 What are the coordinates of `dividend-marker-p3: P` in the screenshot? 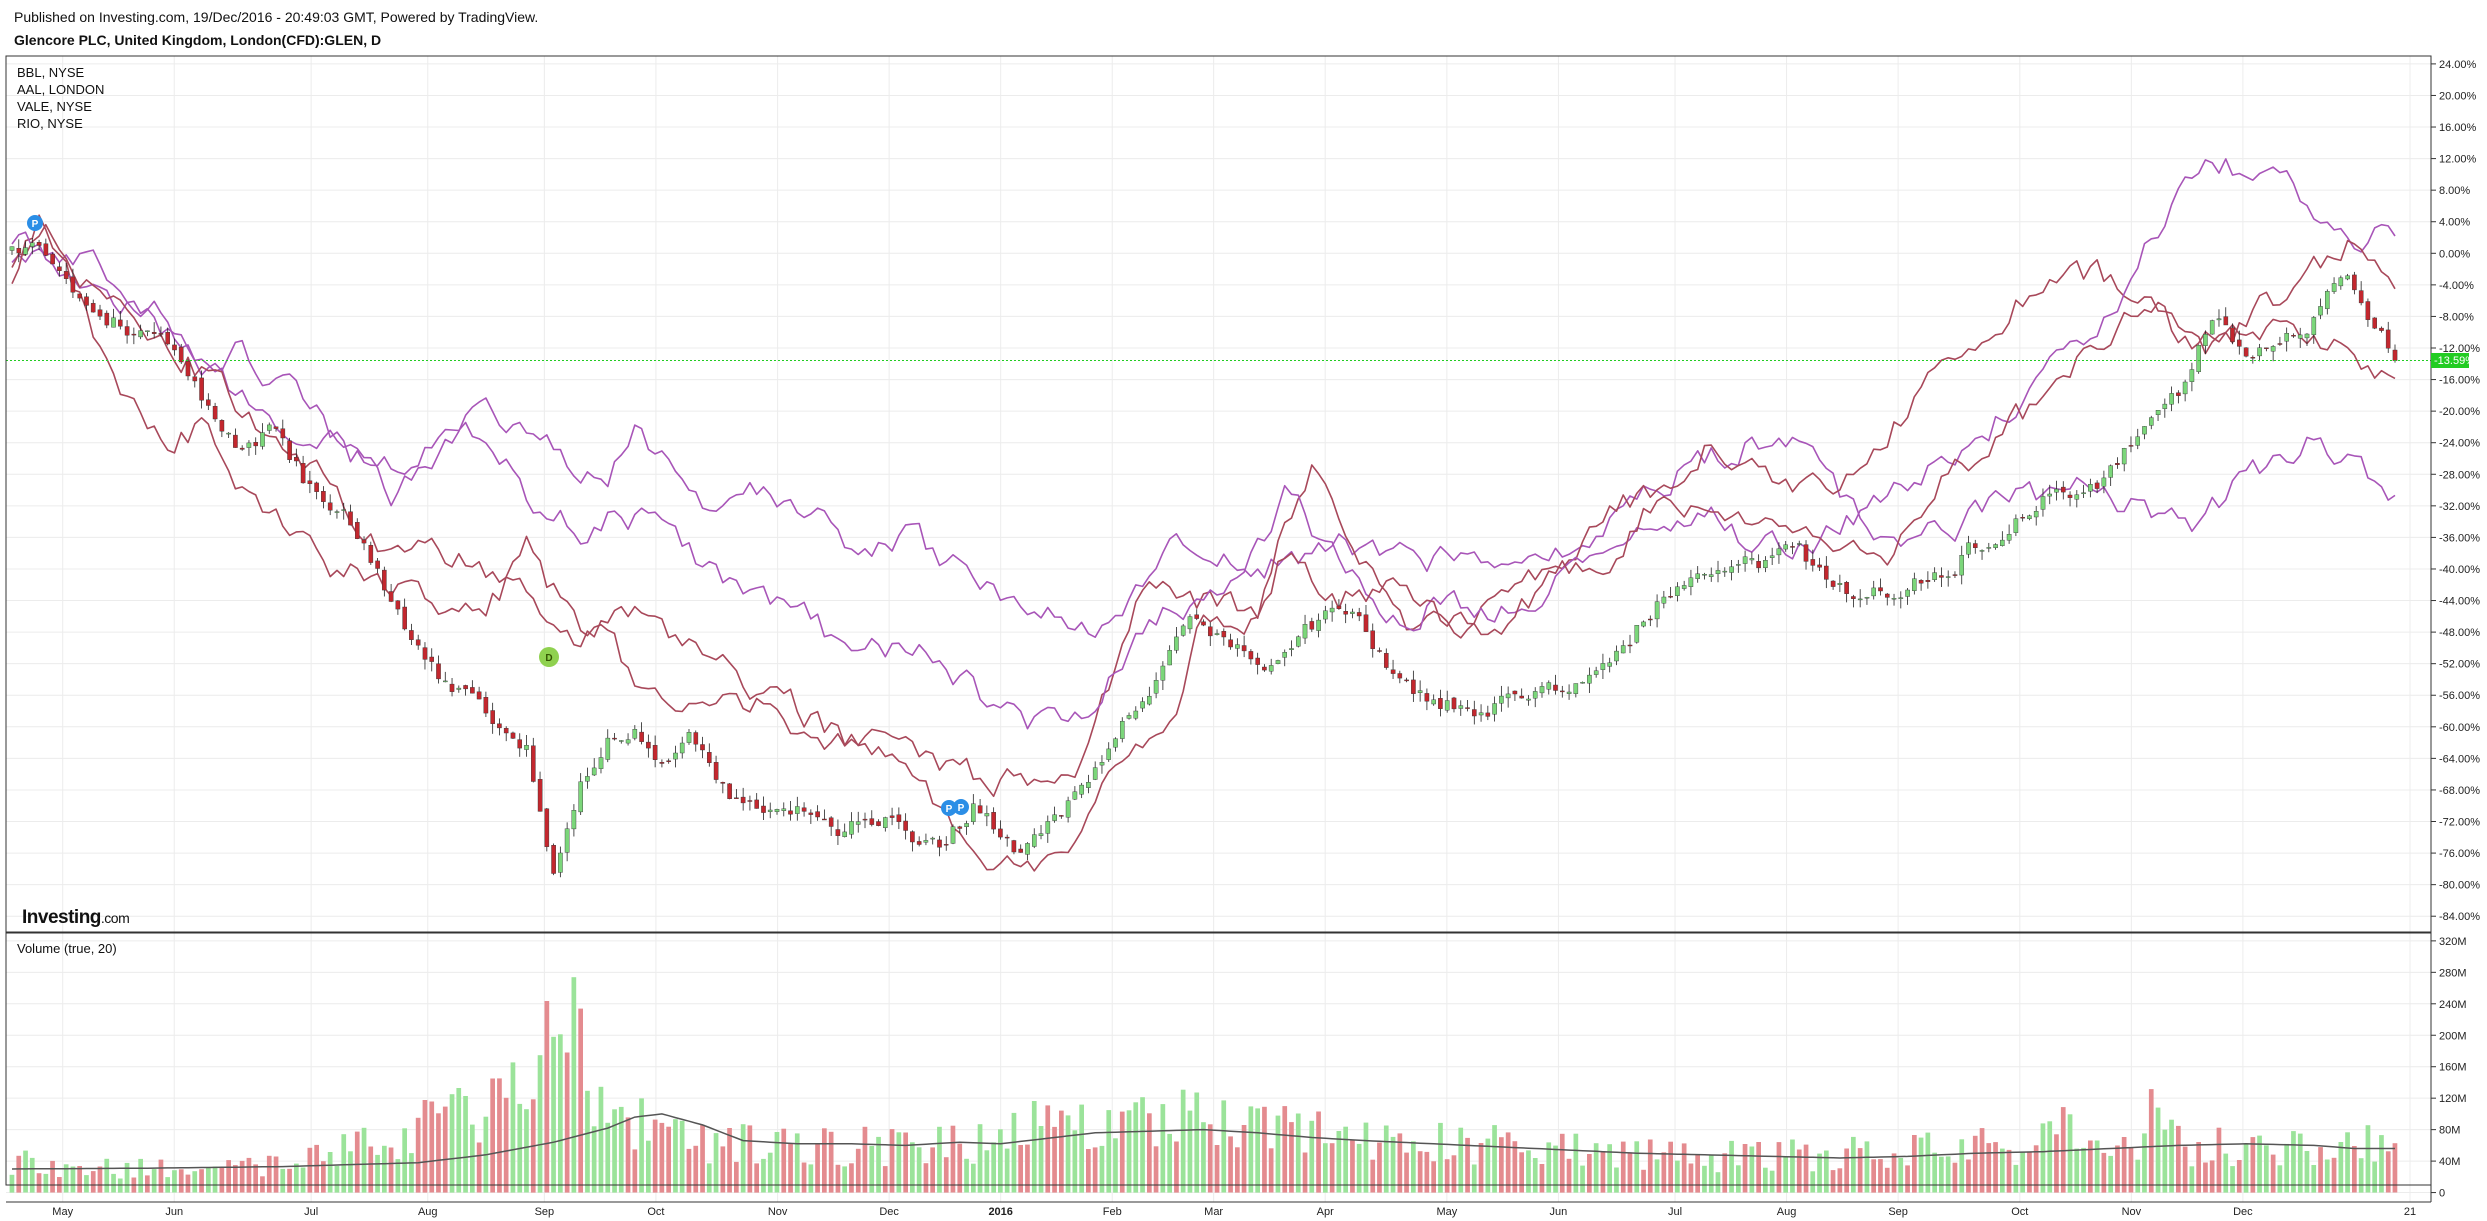 It's located at (961, 807).